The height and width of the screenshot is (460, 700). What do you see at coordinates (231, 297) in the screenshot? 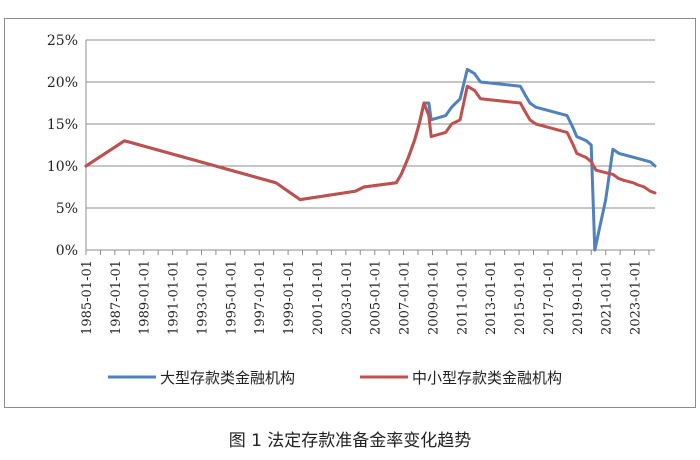
I see `x-tick-label: 1995-01-01` at bounding box center [231, 297].